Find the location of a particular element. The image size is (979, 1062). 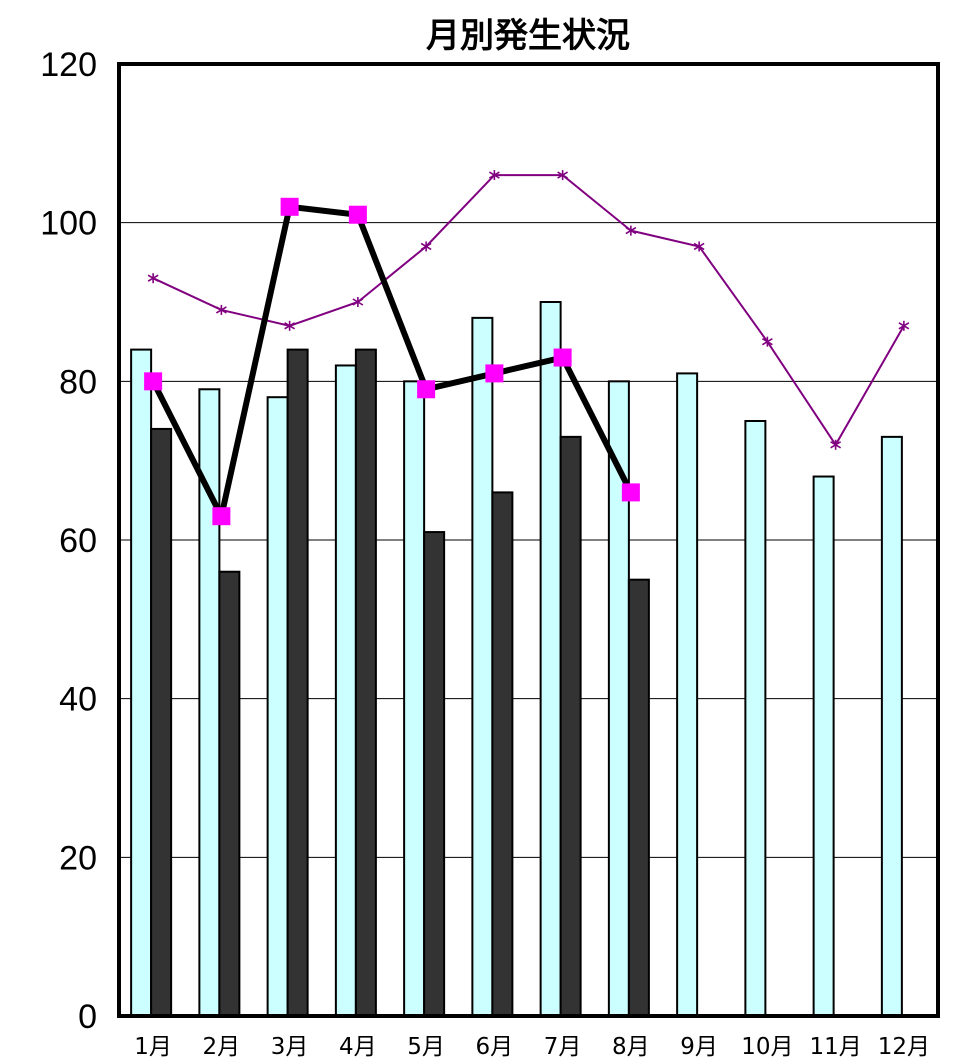

y-tick-label: 120 is located at coordinates (68, 65).